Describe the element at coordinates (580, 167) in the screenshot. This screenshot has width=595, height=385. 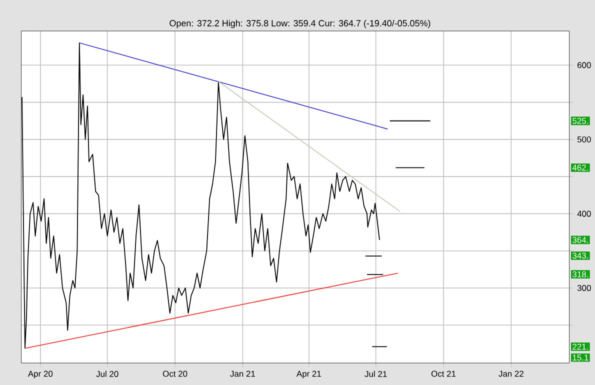
I see `annotation: 462.` at that location.